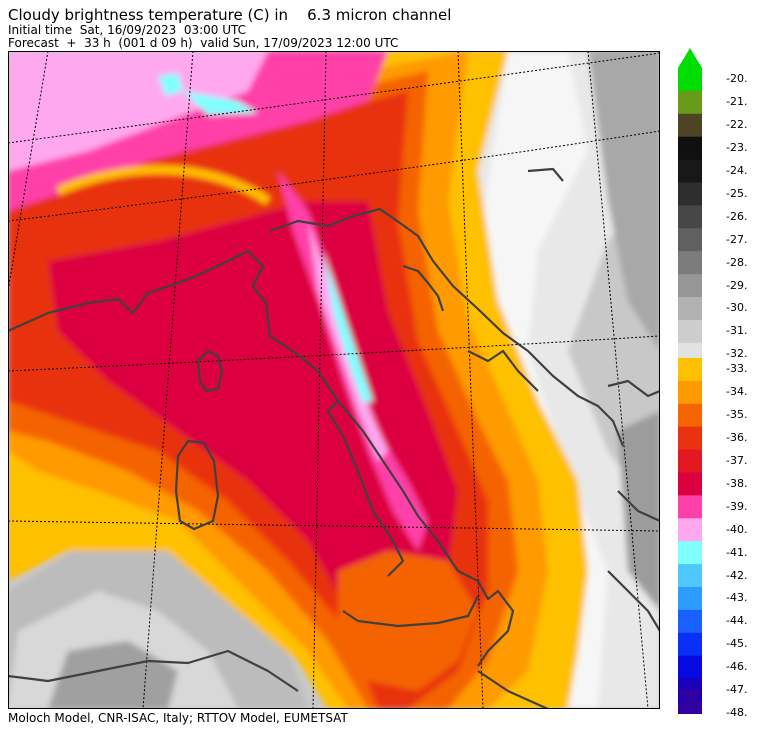  I want to click on colorbar-tick-label: -47., so click(737, 690).